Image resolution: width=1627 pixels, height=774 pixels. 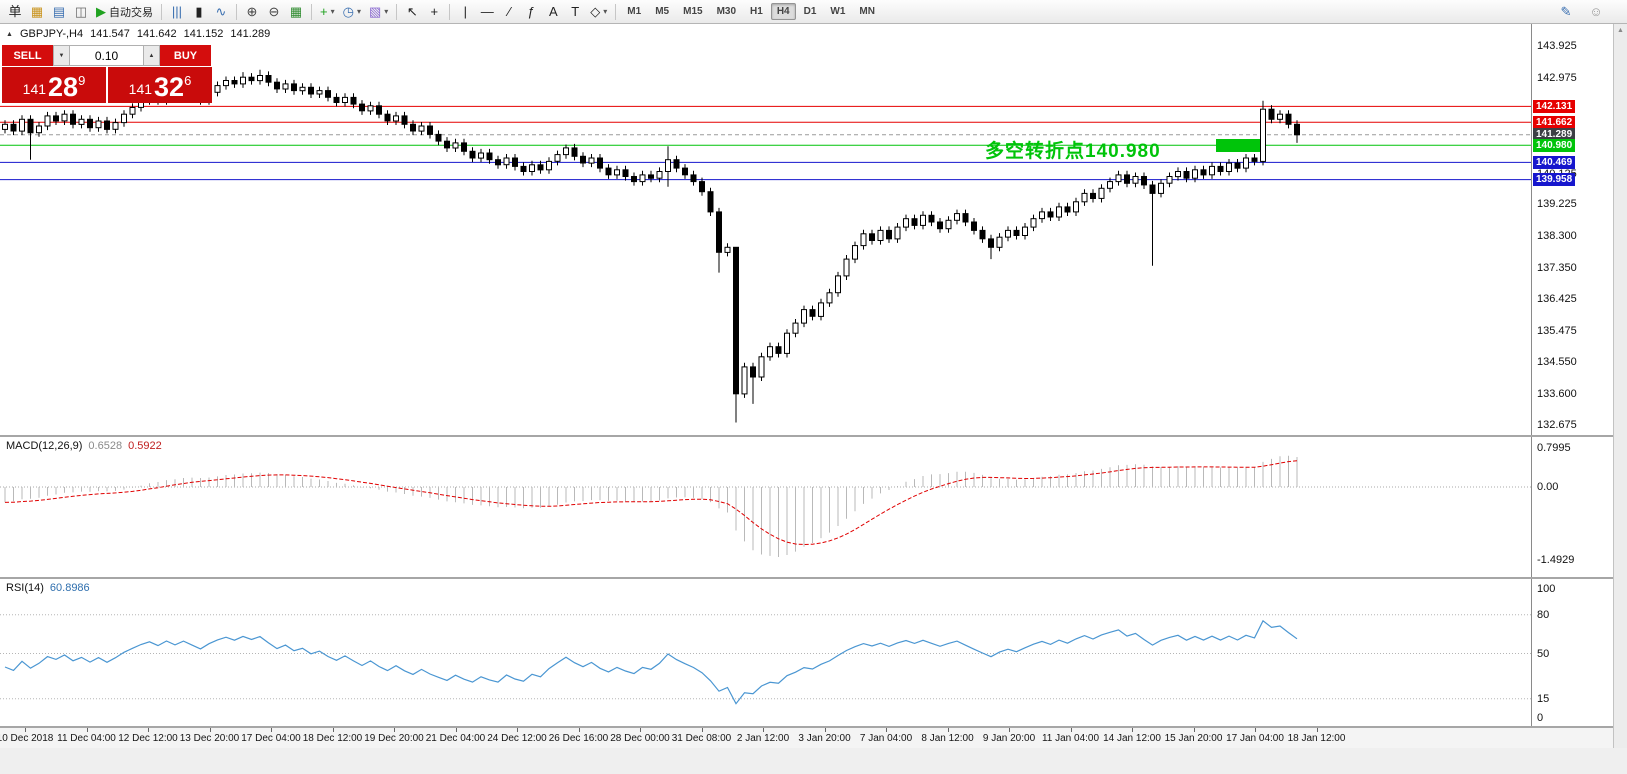 What do you see at coordinates (332, 738) in the screenshot?
I see `time-axis-label: 18 Dec 12:00` at bounding box center [332, 738].